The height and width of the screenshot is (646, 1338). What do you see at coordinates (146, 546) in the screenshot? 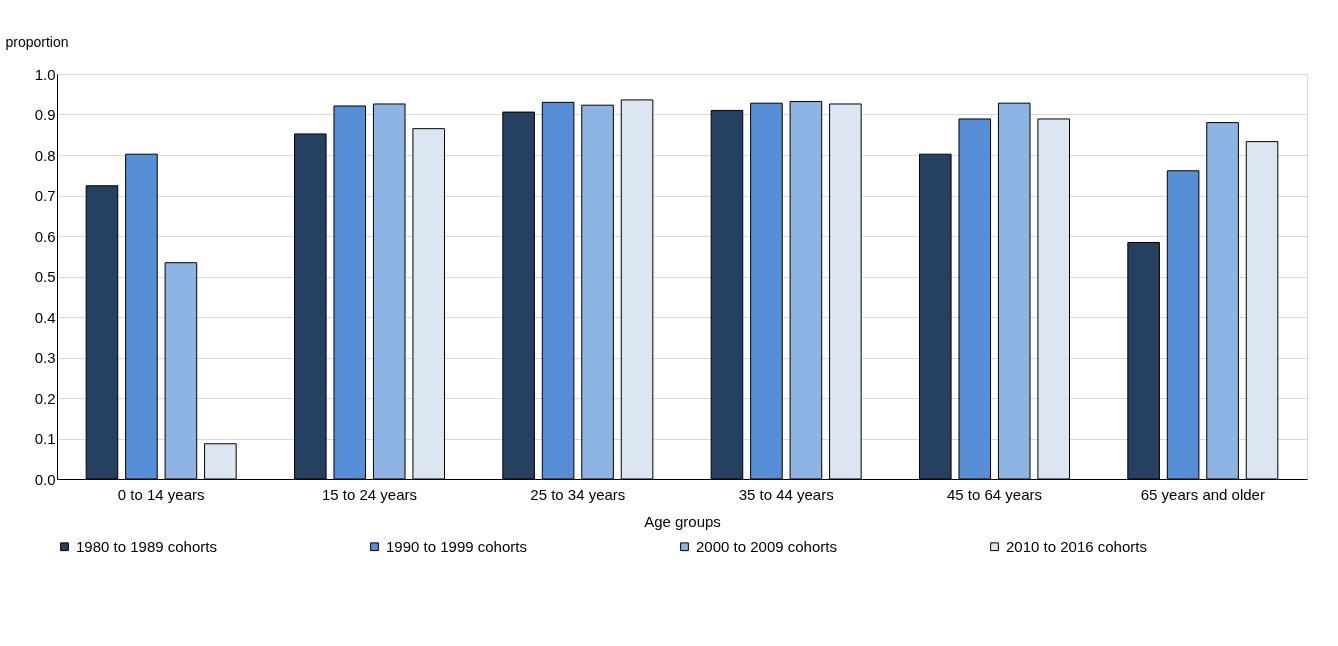
I see `legend-label: 1980 to 1989 cohorts` at bounding box center [146, 546].